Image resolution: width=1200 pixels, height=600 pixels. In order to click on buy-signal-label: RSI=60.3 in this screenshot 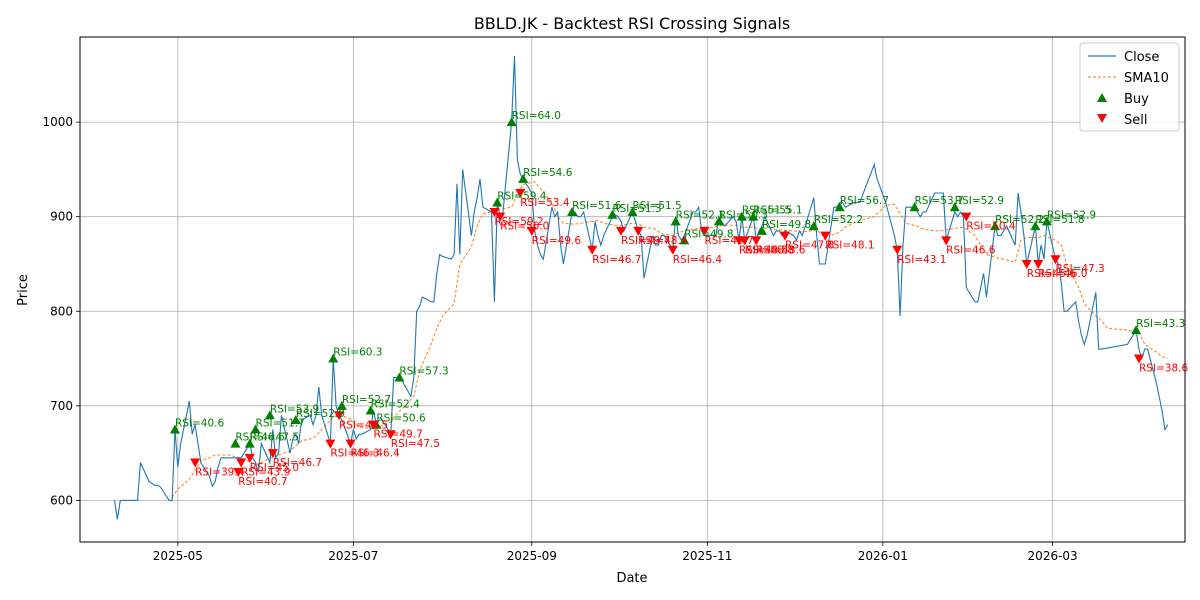, I will do `click(357, 353)`.